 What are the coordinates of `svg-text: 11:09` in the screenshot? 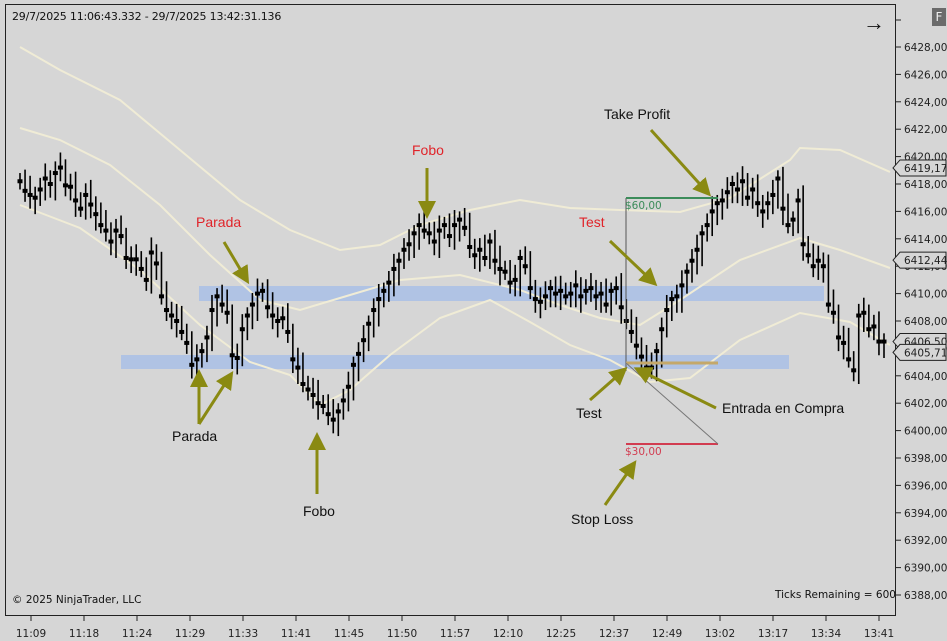 It's located at (31, 634).